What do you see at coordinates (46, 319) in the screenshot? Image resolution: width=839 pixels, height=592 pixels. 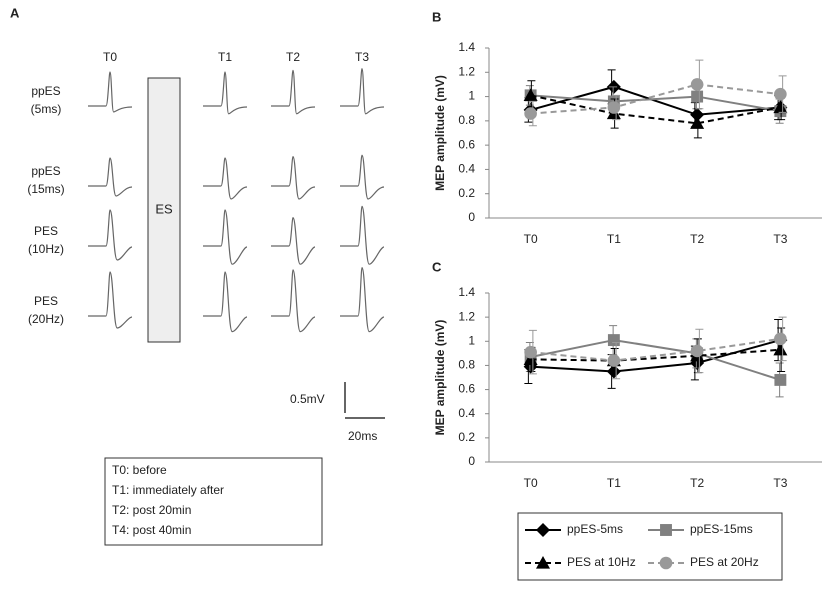 I see `row-label: (20Hz)` at bounding box center [46, 319].